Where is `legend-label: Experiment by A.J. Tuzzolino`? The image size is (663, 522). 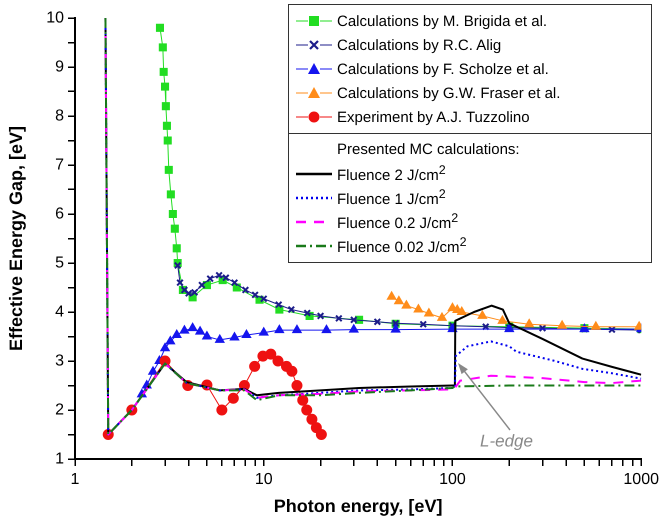
legend-label: Experiment by A.J. Tuzzolino is located at coordinates (433, 117).